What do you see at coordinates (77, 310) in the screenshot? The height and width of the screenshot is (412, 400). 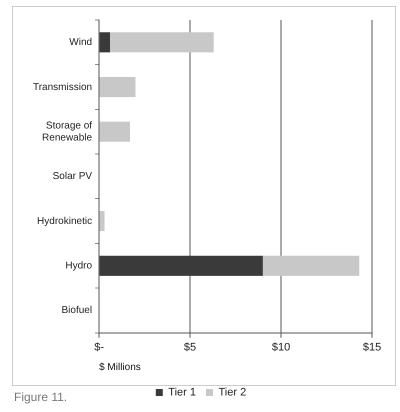 I see `y-tick-label: Biofuel` at bounding box center [77, 310].